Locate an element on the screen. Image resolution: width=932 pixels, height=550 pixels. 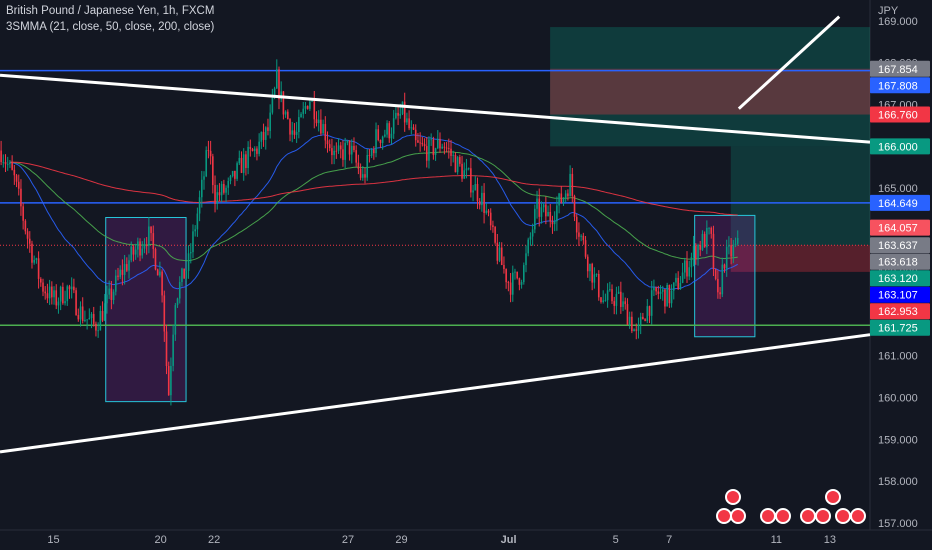
upper-trendline is located at coordinates (435, 108).